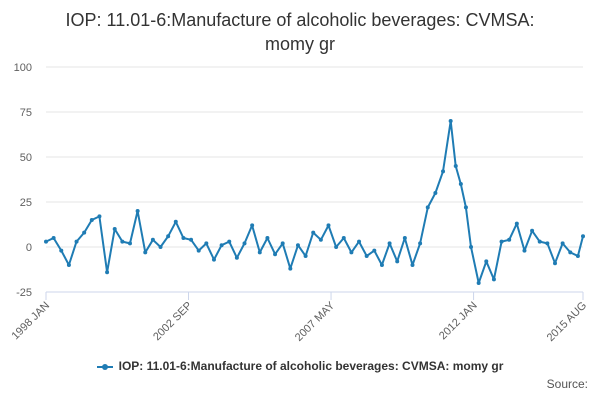 The image size is (600, 400). What do you see at coordinates (30, 321) in the screenshot?
I see `x-tick-label: 1998 JAN` at bounding box center [30, 321].